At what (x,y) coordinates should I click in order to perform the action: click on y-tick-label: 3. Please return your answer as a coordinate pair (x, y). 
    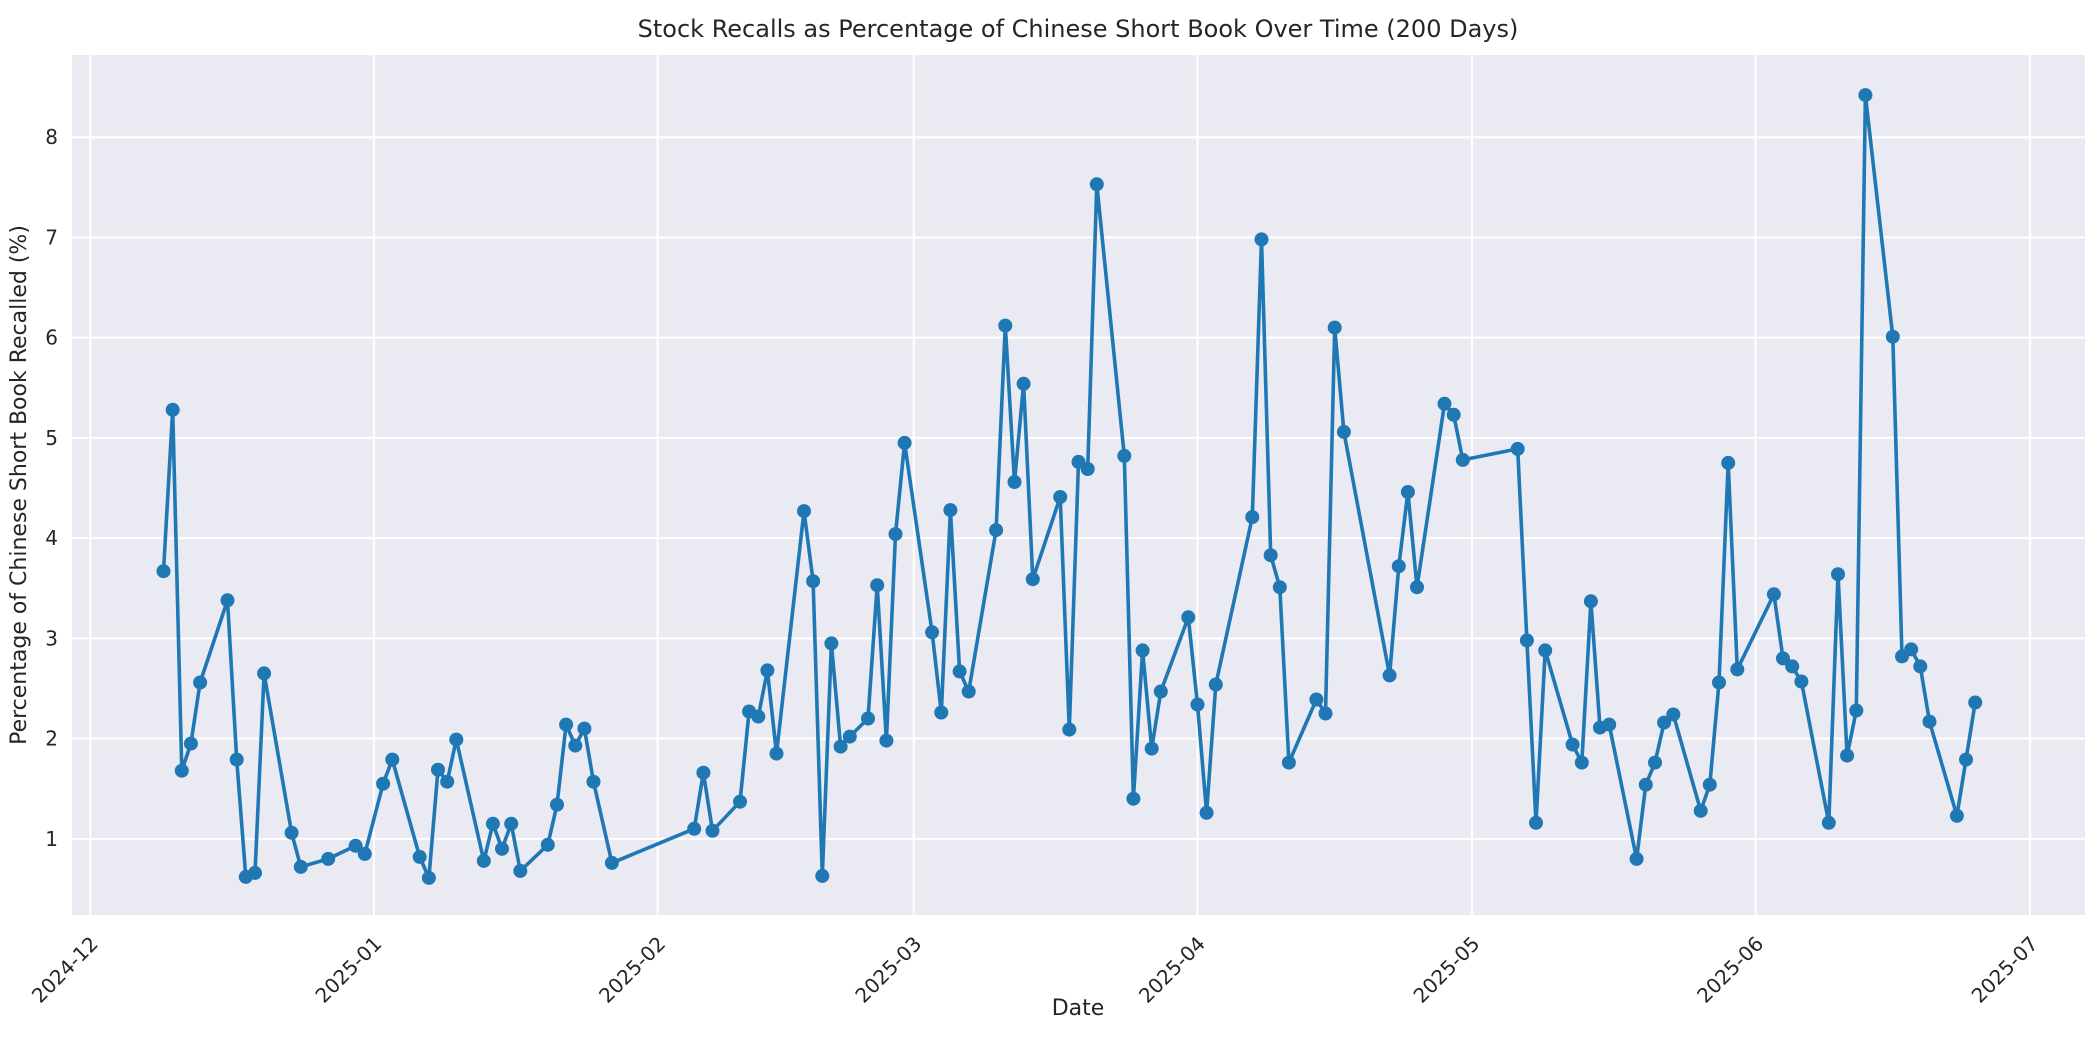
    Looking at the image, I should click on (51, 638).